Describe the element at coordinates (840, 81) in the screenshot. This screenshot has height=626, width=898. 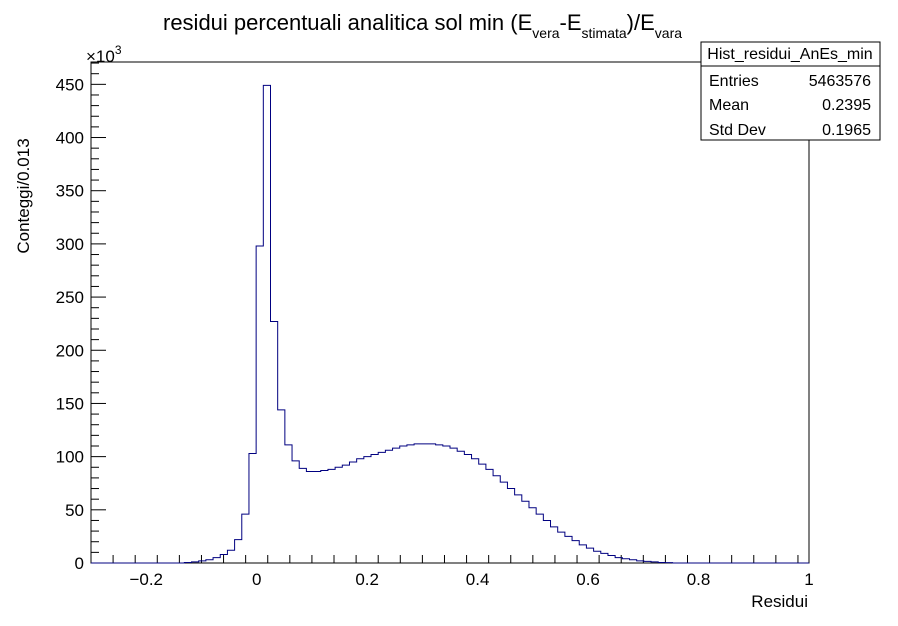
I see `stats-entries-value: 5463576` at that location.